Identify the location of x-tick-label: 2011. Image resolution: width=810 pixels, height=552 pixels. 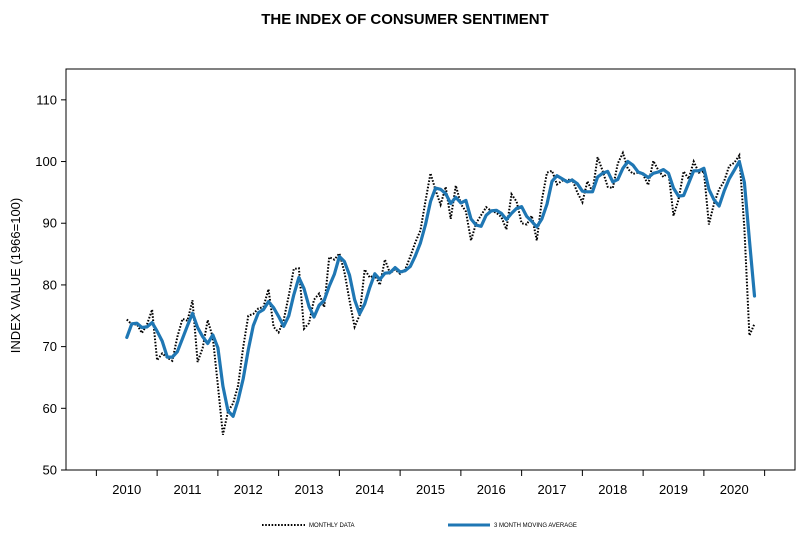
(188, 489).